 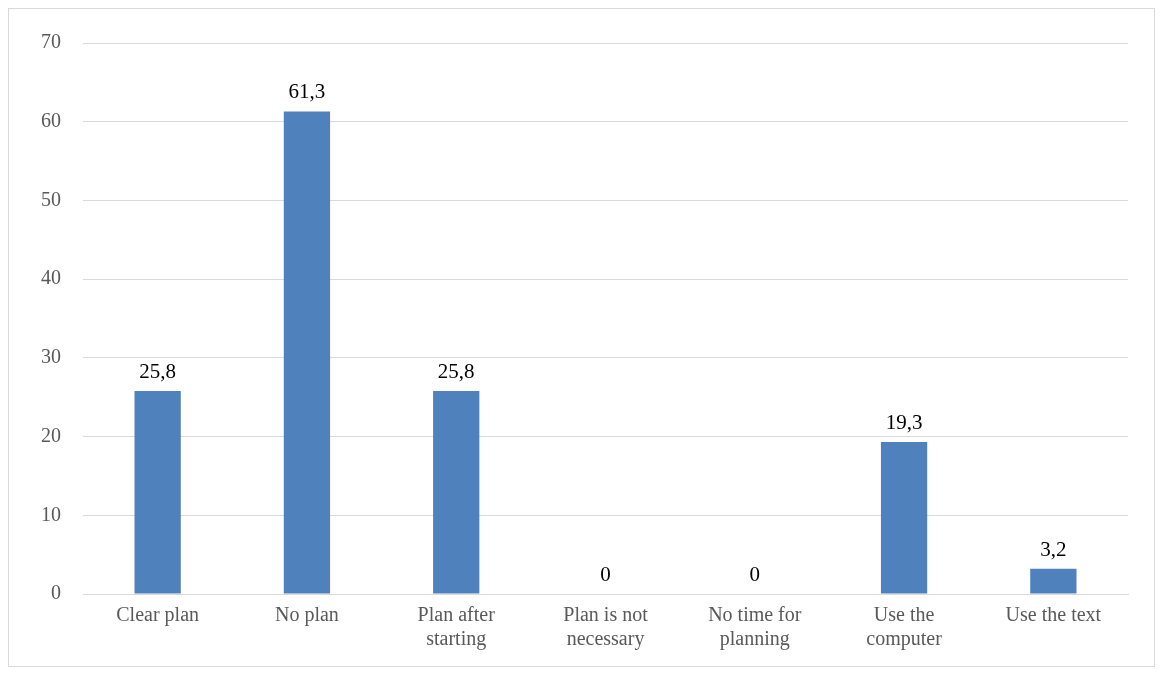 What do you see at coordinates (306, 615) in the screenshot?
I see `x-tick-label: No plan` at bounding box center [306, 615].